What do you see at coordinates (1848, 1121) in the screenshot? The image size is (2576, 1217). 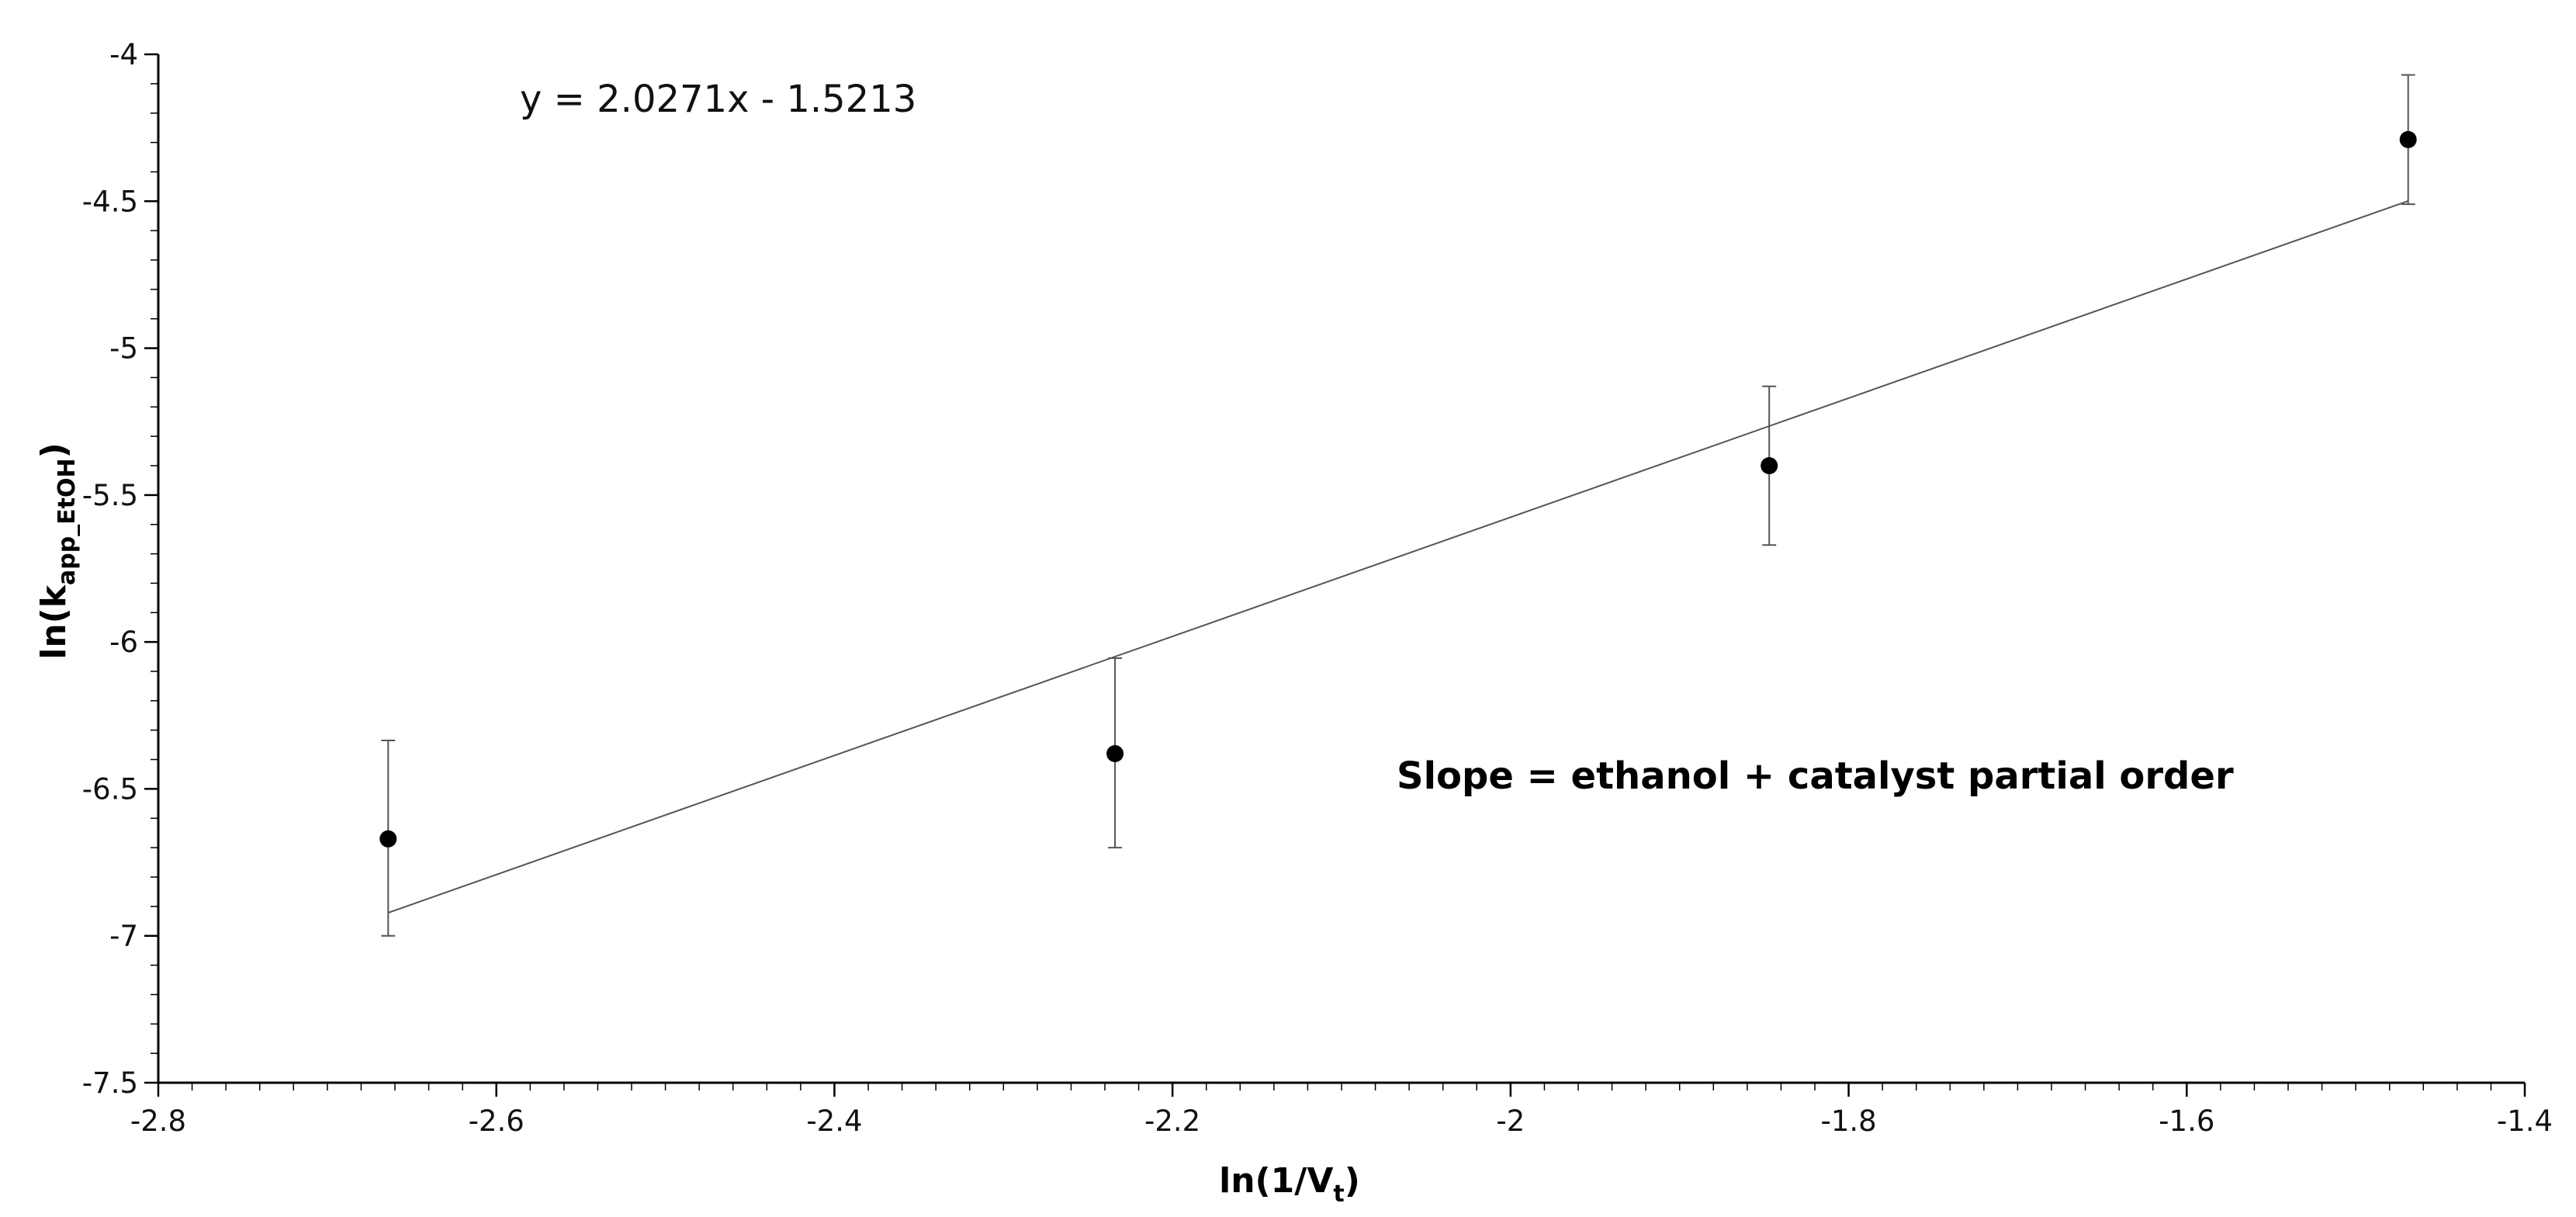 I see `x-tick-label: -1.8` at bounding box center [1848, 1121].